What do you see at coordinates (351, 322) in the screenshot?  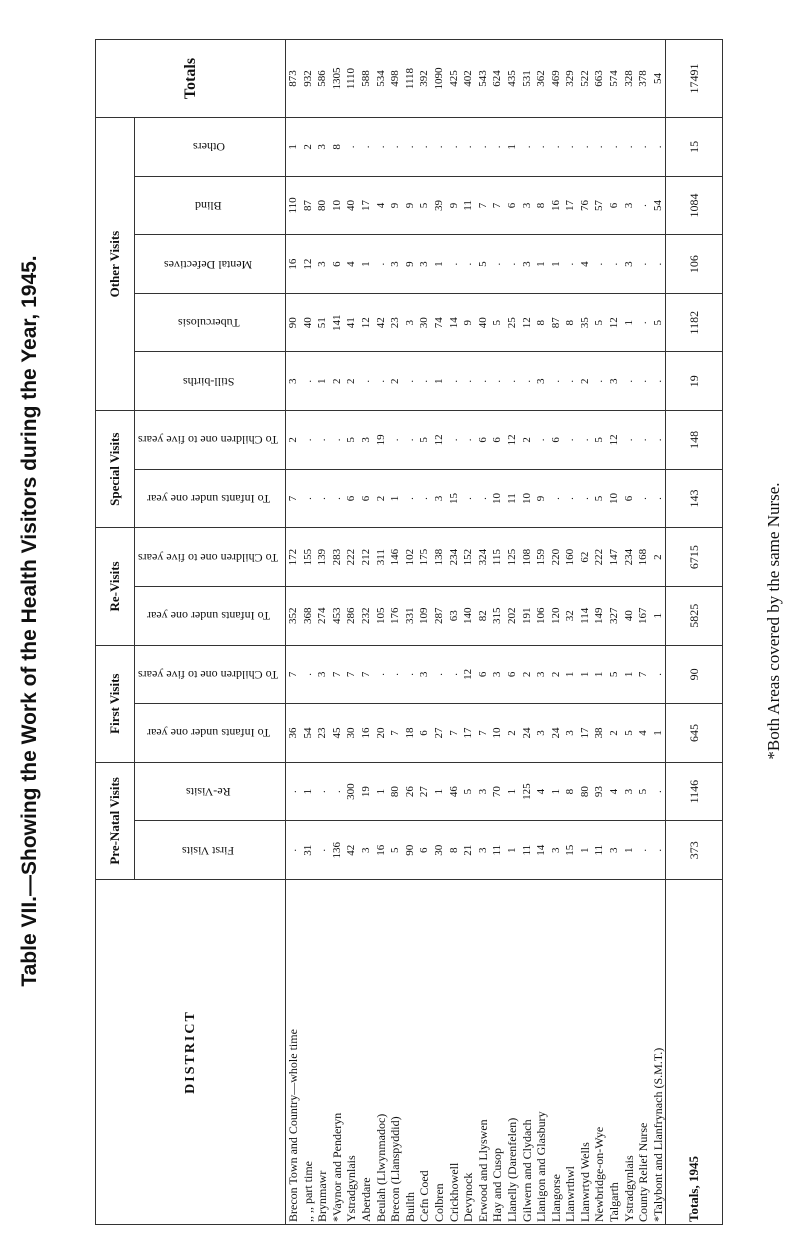 I see `cell: 41` at bounding box center [351, 322].